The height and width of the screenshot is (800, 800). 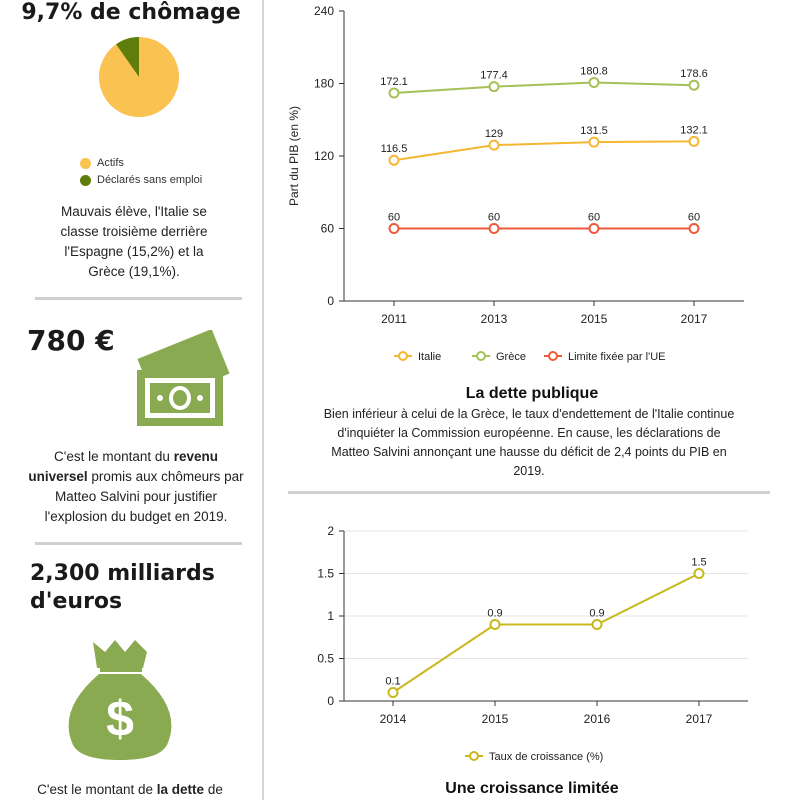 What do you see at coordinates (325, 574) in the screenshot?
I see `chart2-y-tick-label: 1.5` at bounding box center [325, 574].